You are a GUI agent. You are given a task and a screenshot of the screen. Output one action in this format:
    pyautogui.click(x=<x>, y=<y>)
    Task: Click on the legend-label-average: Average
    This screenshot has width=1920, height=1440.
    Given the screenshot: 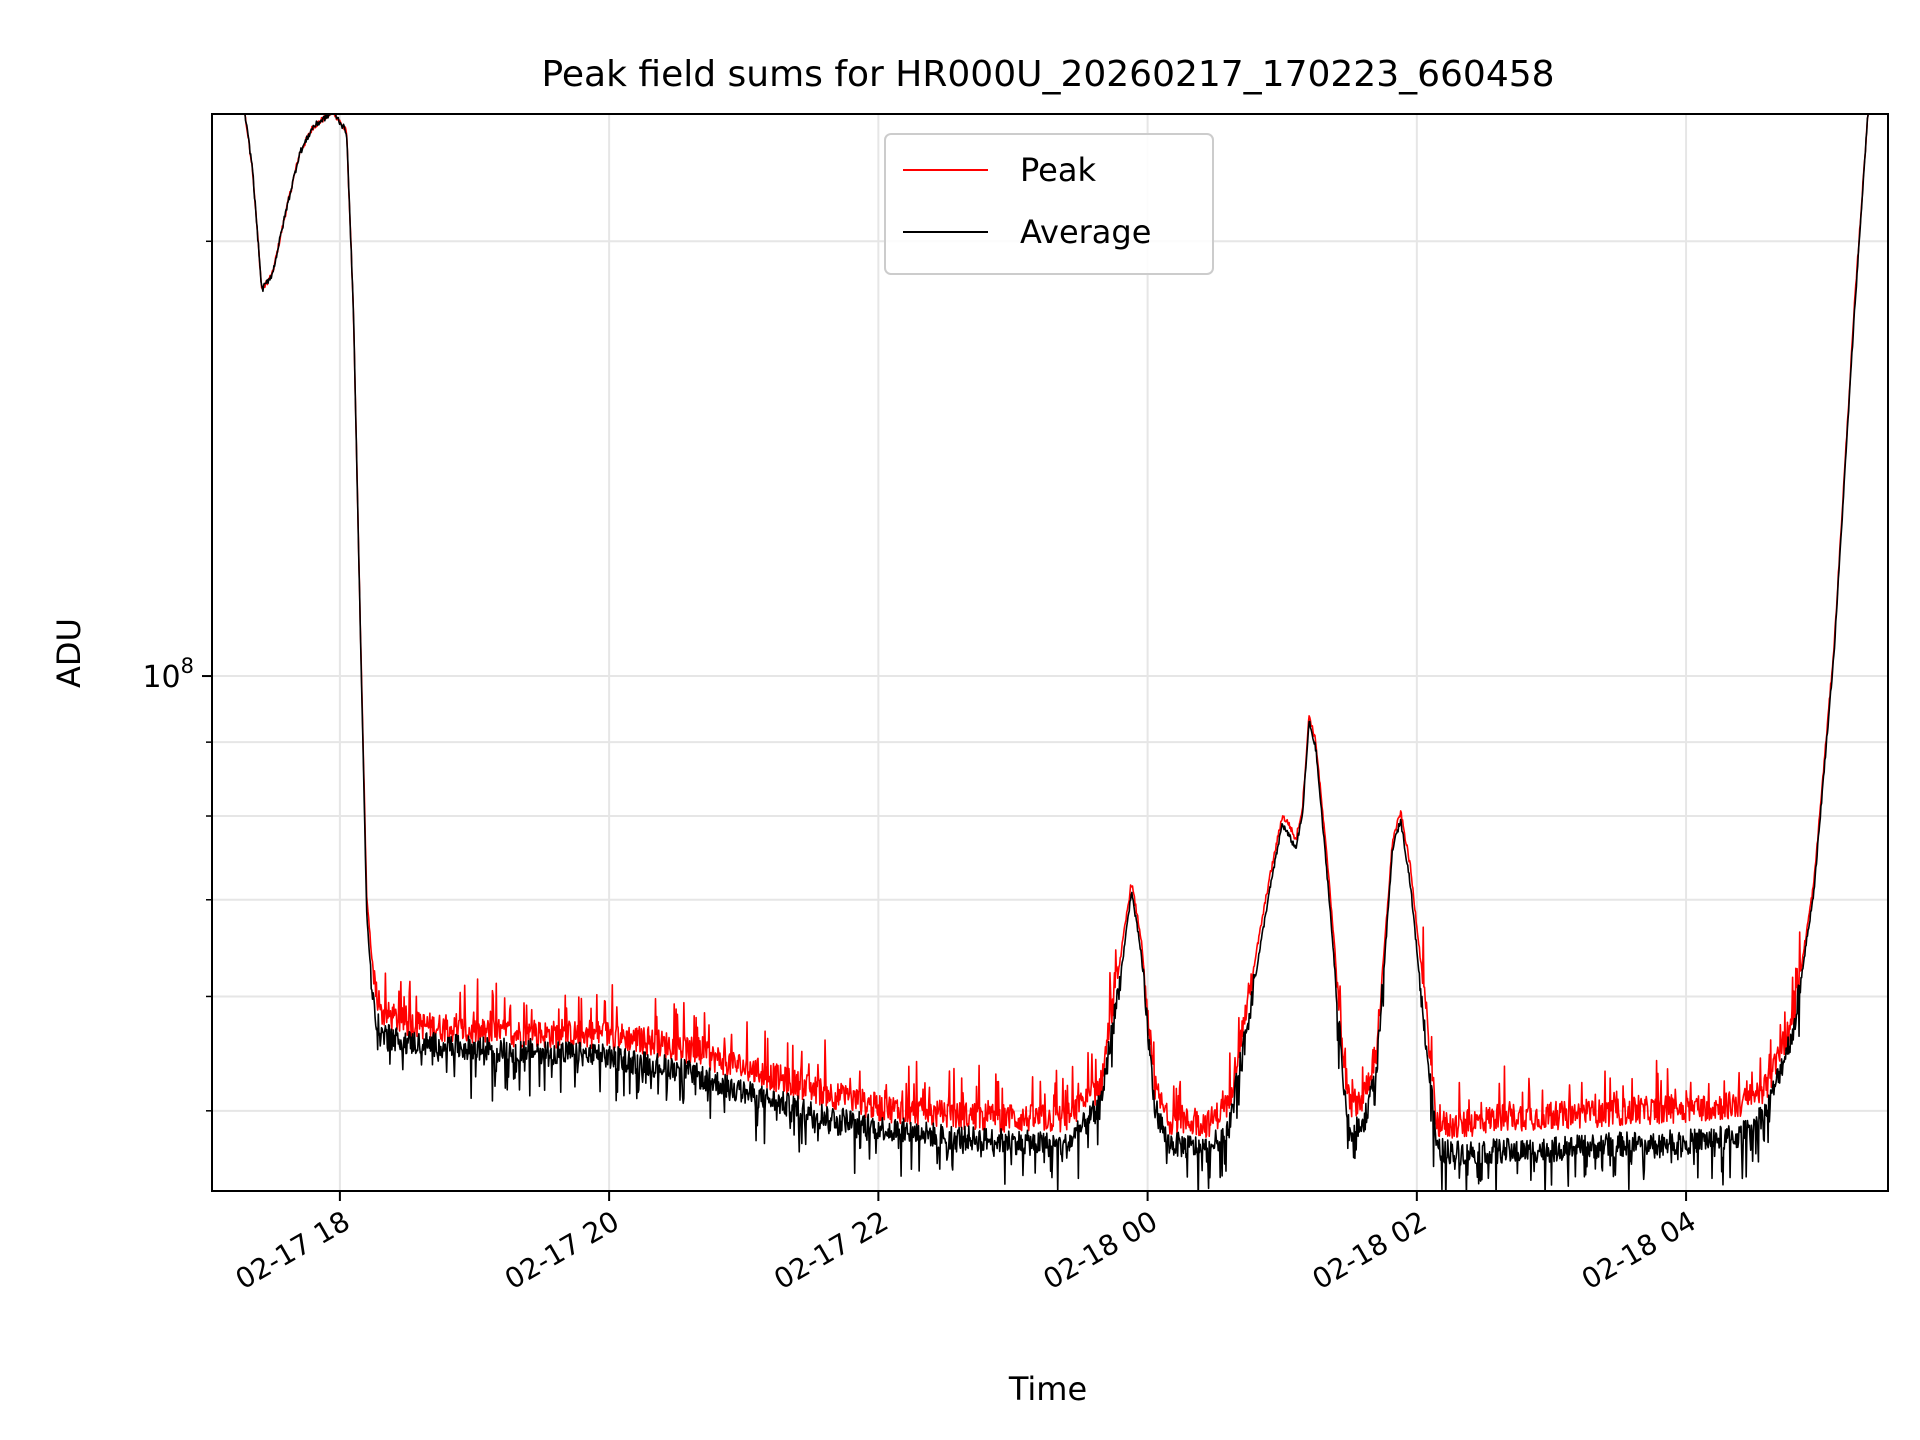 What is the action you would take?
    pyautogui.click(x=1085, y=232)
    